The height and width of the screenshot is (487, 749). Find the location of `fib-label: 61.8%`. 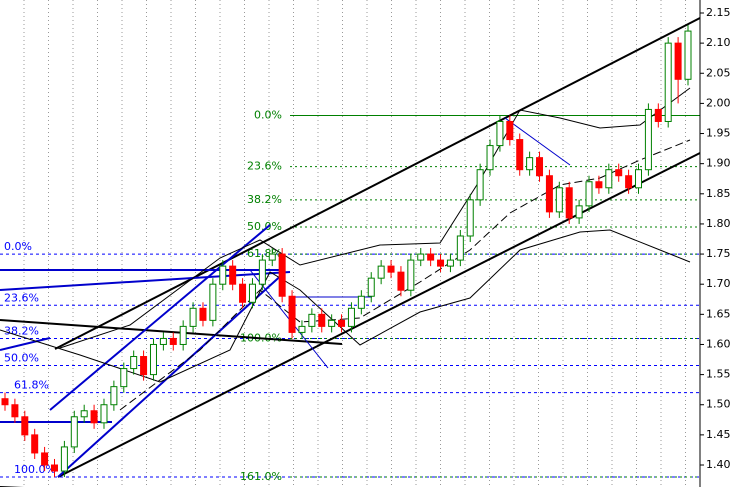

fib-label: 61.8% is located at coordinates (31, 385).